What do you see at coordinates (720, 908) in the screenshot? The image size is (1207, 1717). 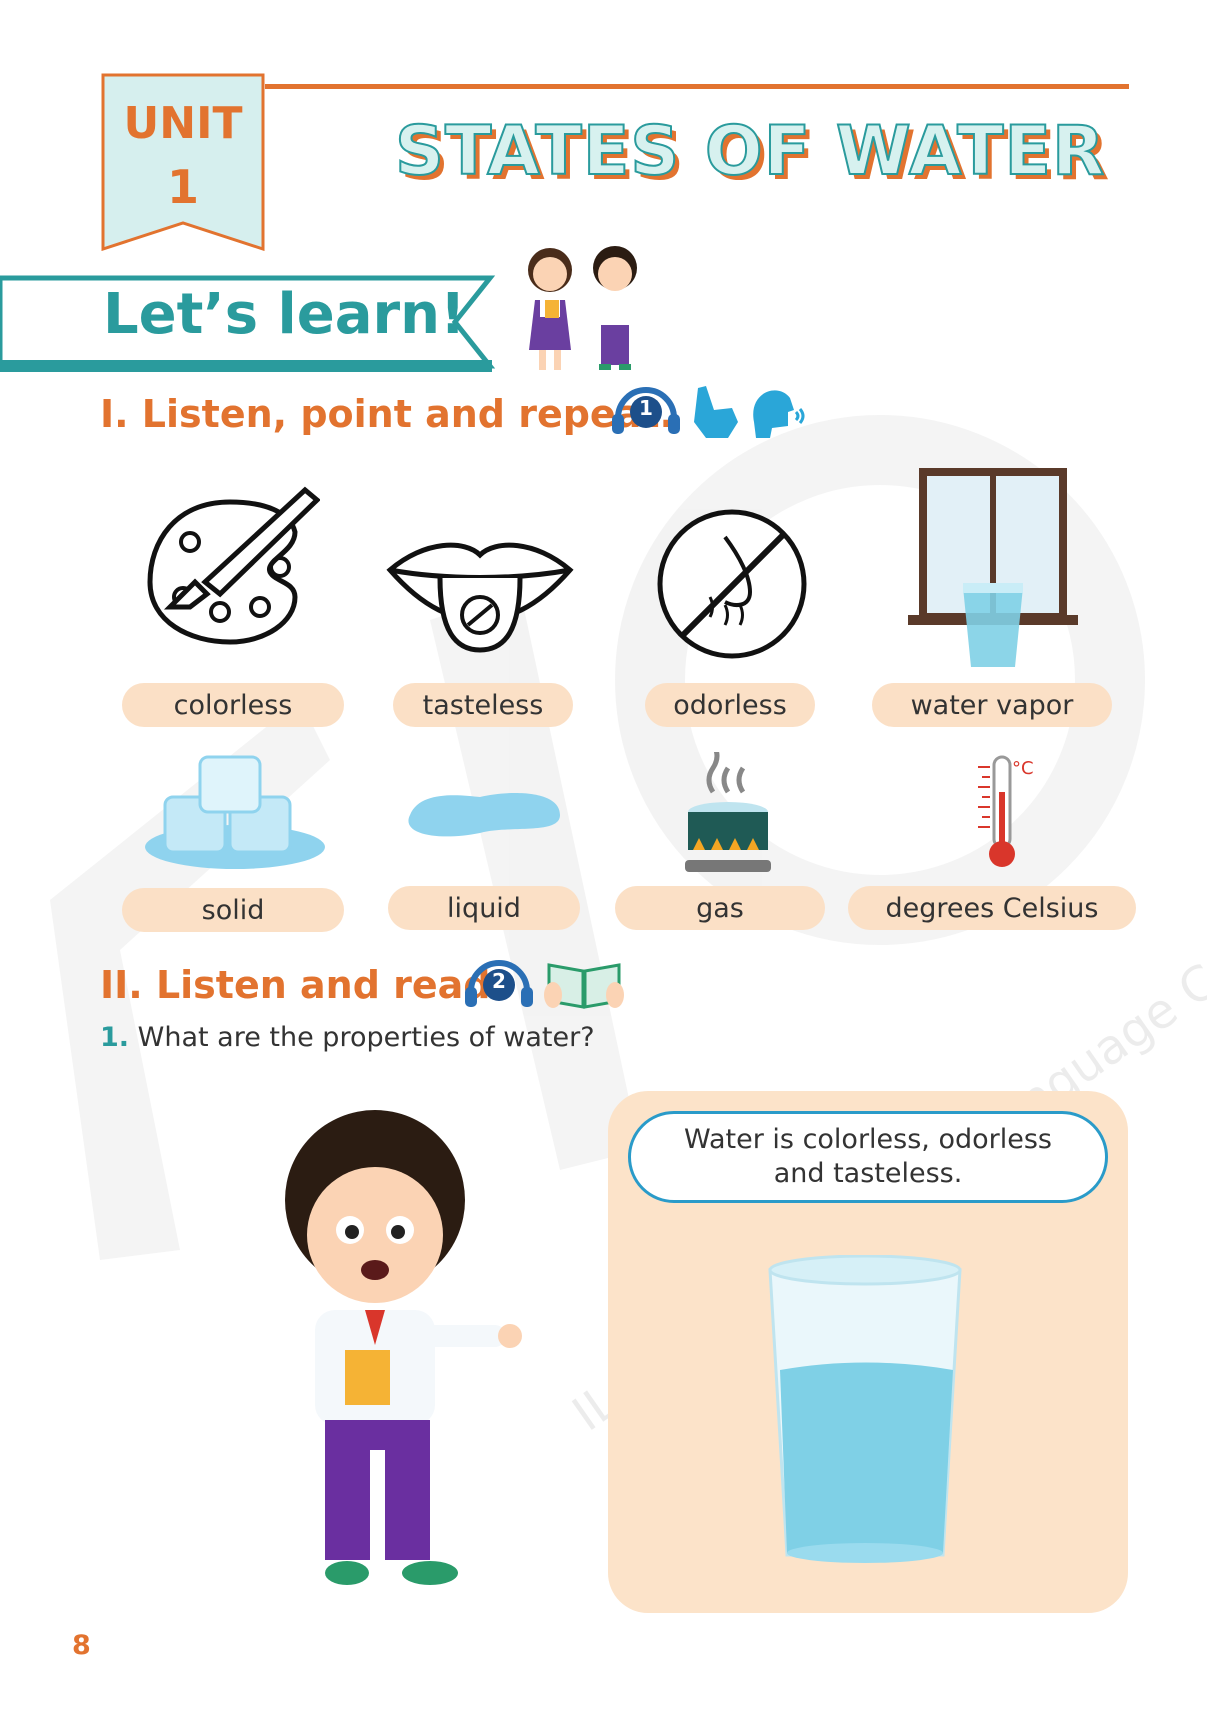 I see `vocab-gas: gas` at bounding box center [720, 908].